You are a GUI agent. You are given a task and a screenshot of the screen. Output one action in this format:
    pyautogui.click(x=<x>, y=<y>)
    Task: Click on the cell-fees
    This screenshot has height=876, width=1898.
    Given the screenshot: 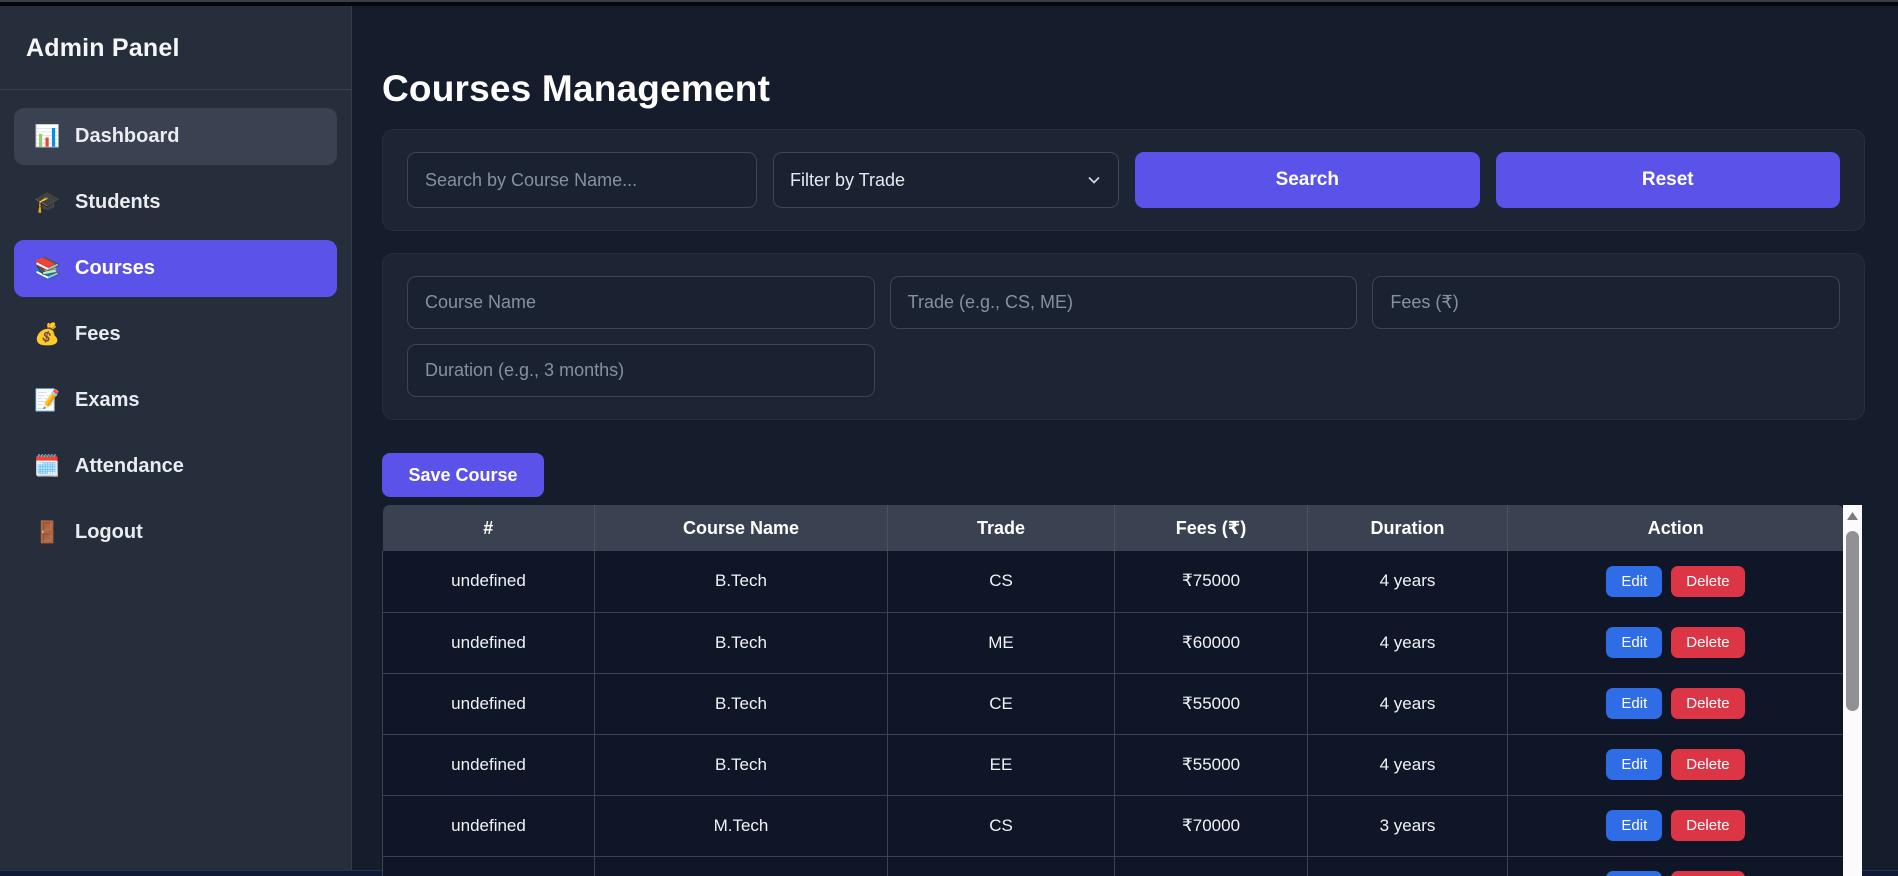 What is the action you would take?
    pyautogui.click(x=1211, y=866)
    